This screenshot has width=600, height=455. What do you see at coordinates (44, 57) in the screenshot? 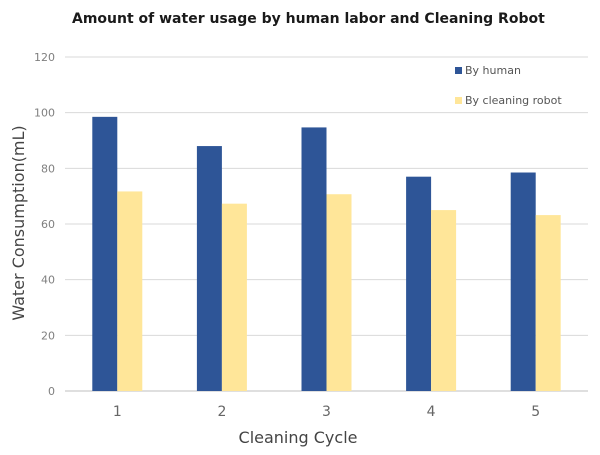
I see `y-tick-label: 120` at bounding box center [44, 57].